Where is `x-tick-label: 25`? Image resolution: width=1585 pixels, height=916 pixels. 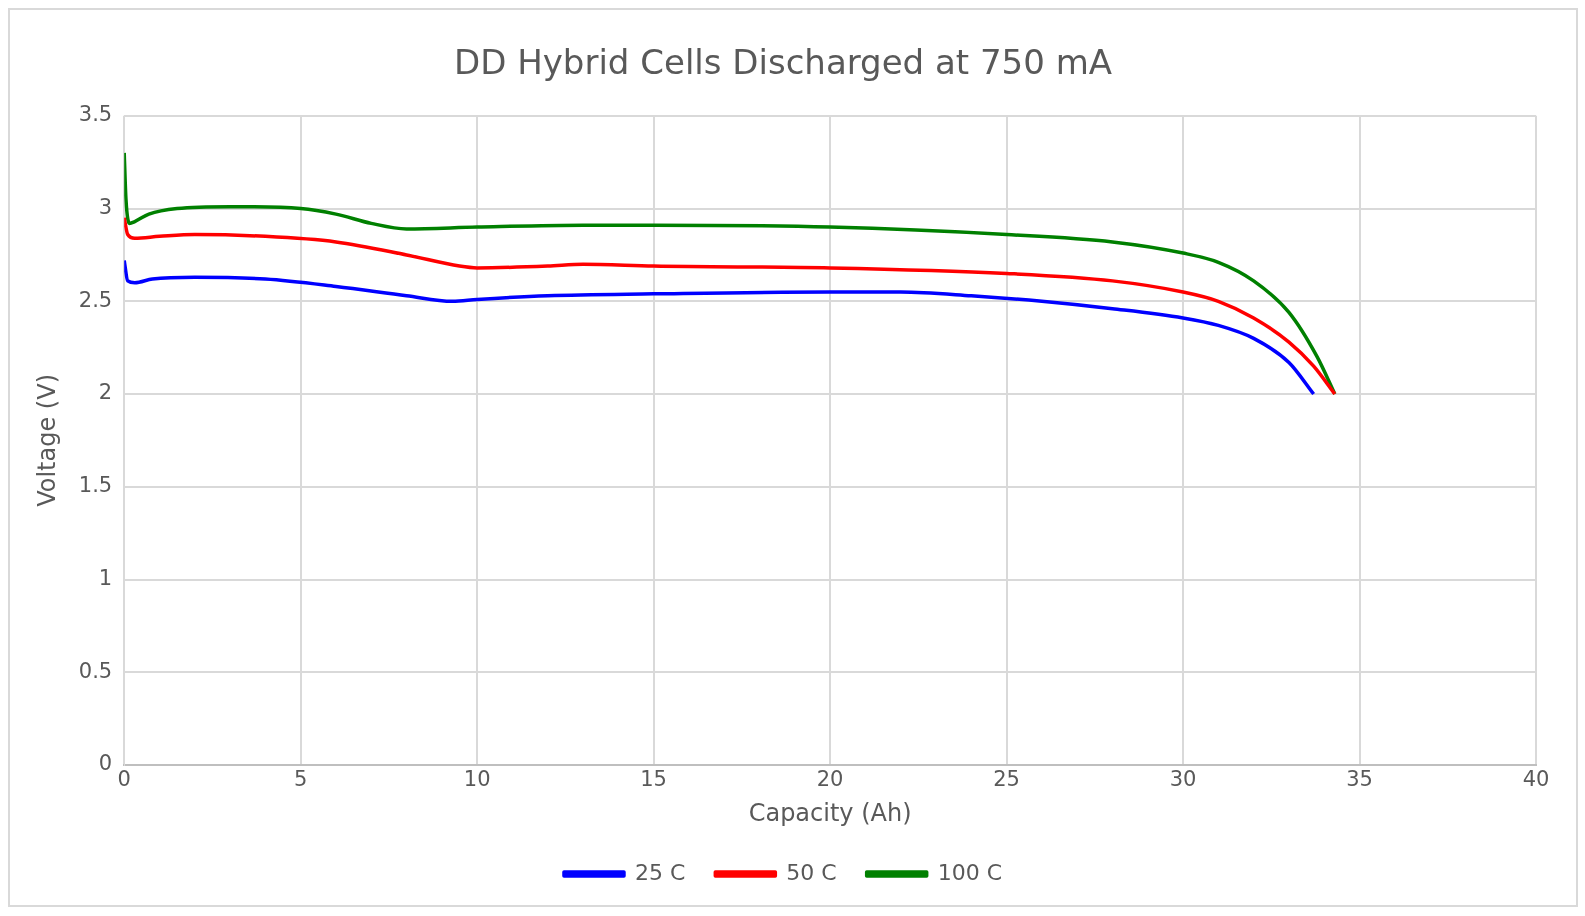
x-tick-label: 25 is located at coordinates (1006, 779).